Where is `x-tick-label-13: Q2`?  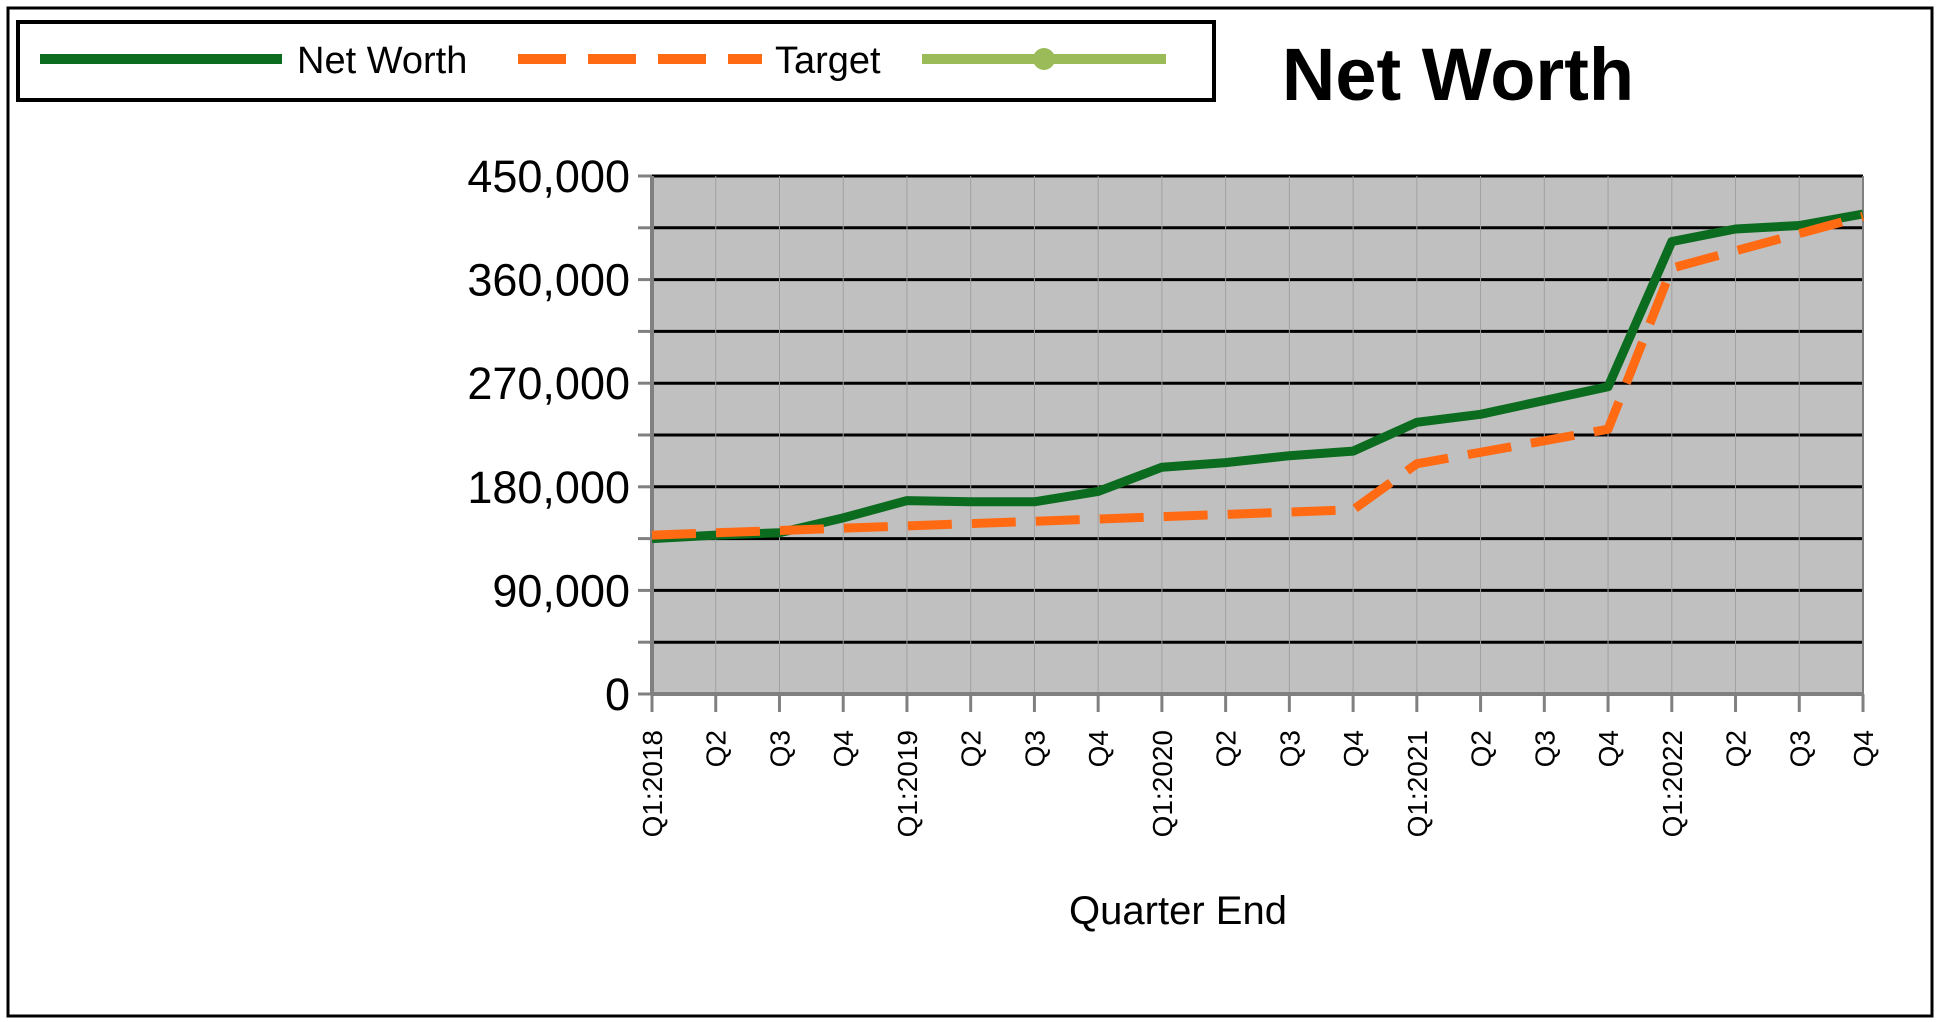 x-tick-label-13: Q2 is located at coordinates (1481, 748).